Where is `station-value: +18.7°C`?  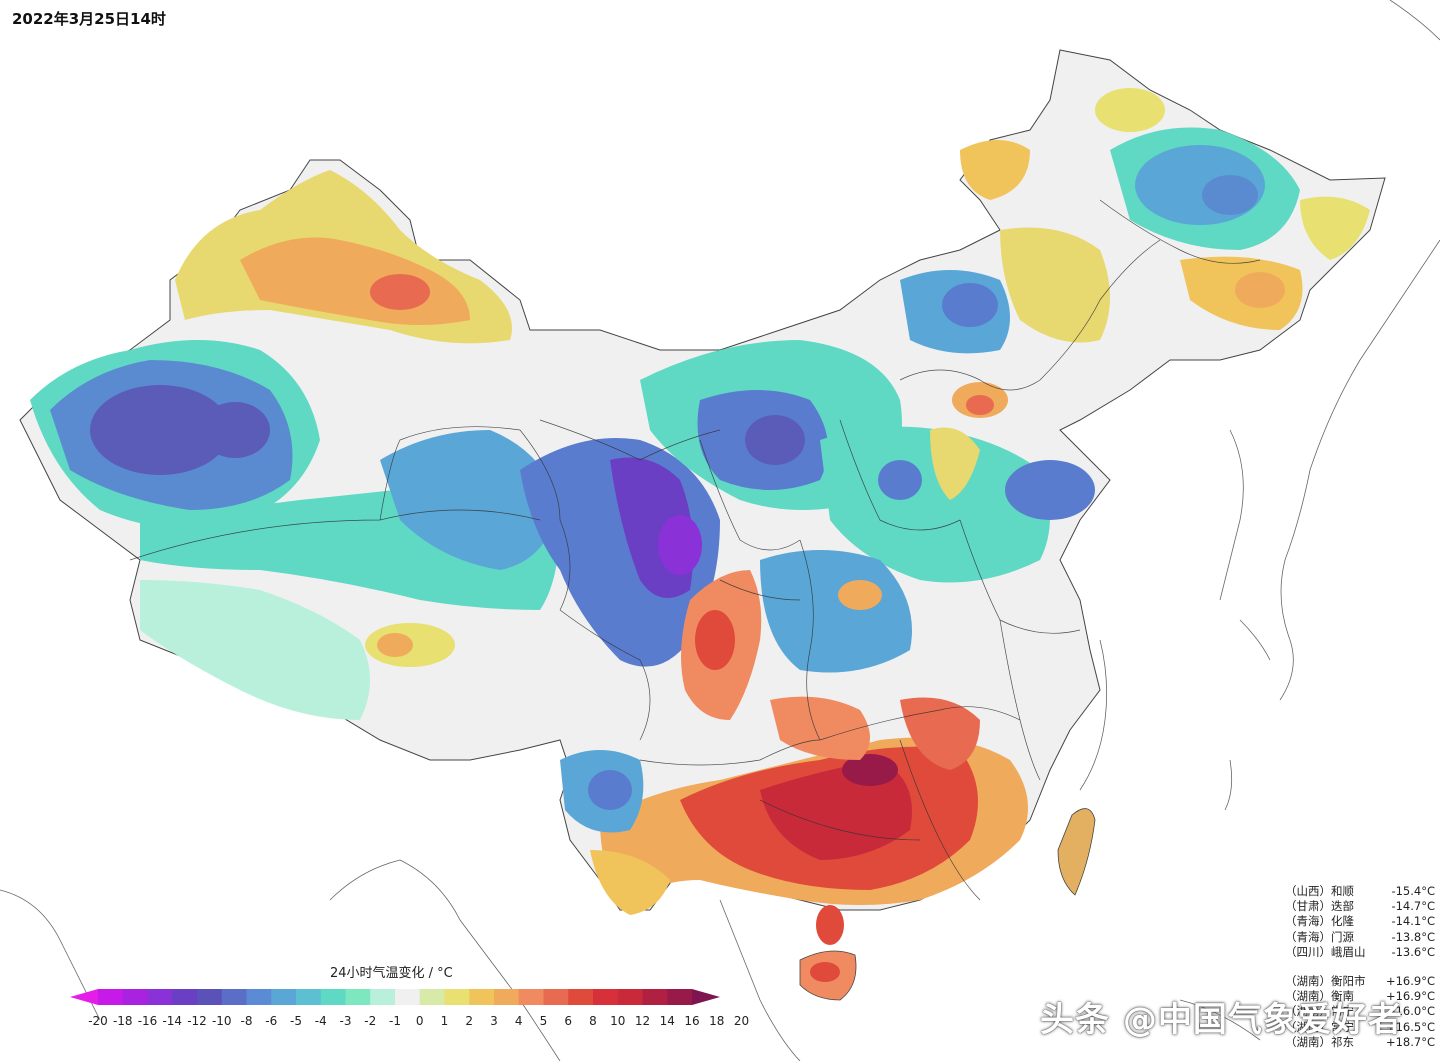 station-value: +18.7°C is located at coordinates (1410, 1041).